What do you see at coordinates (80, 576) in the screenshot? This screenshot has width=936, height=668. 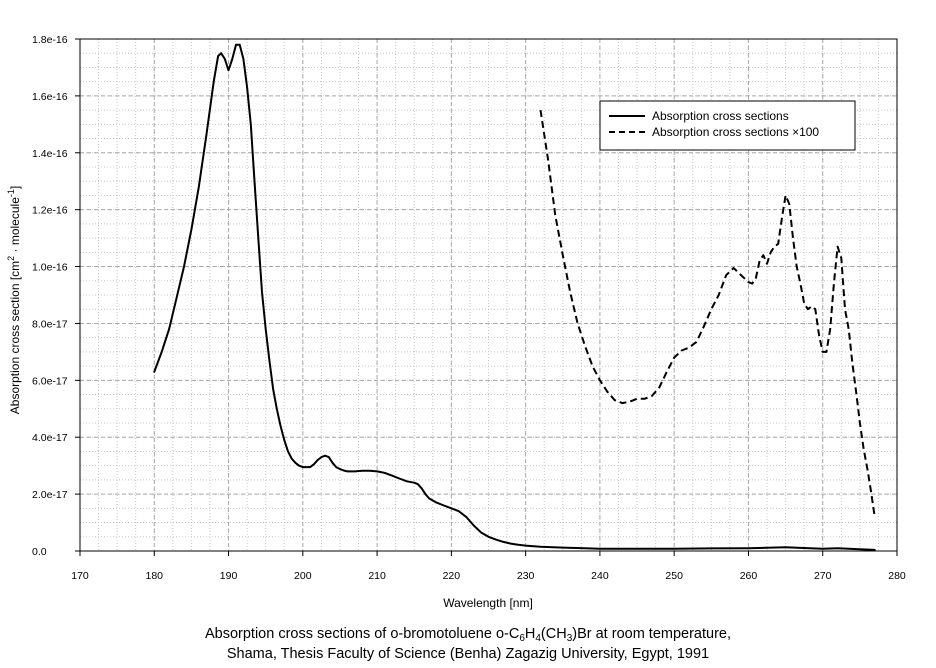 I see `x-tick-label: 170` at bounding box center [80, 576].